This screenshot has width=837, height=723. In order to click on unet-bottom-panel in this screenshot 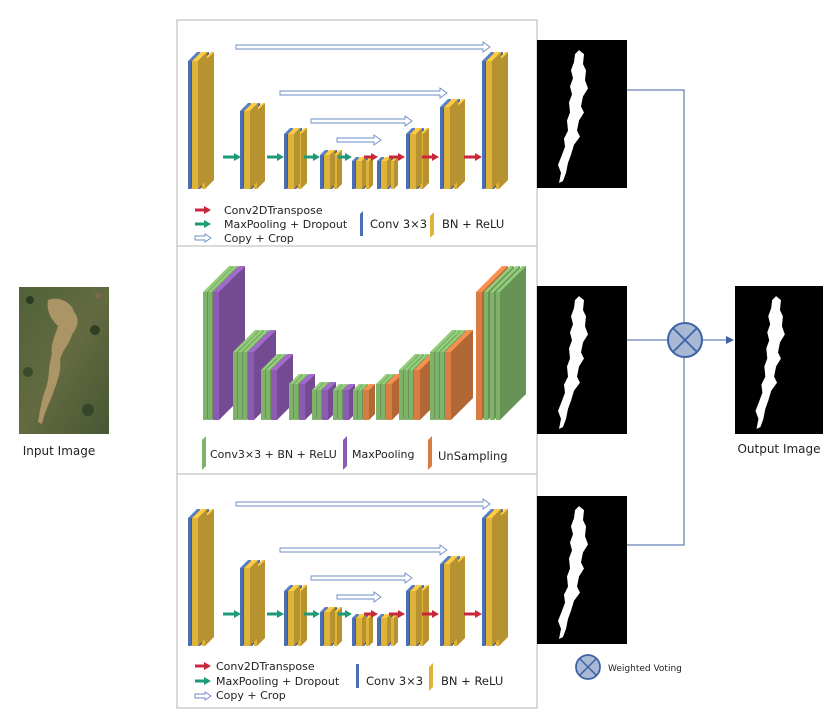, I will do `click(357, 591)`.